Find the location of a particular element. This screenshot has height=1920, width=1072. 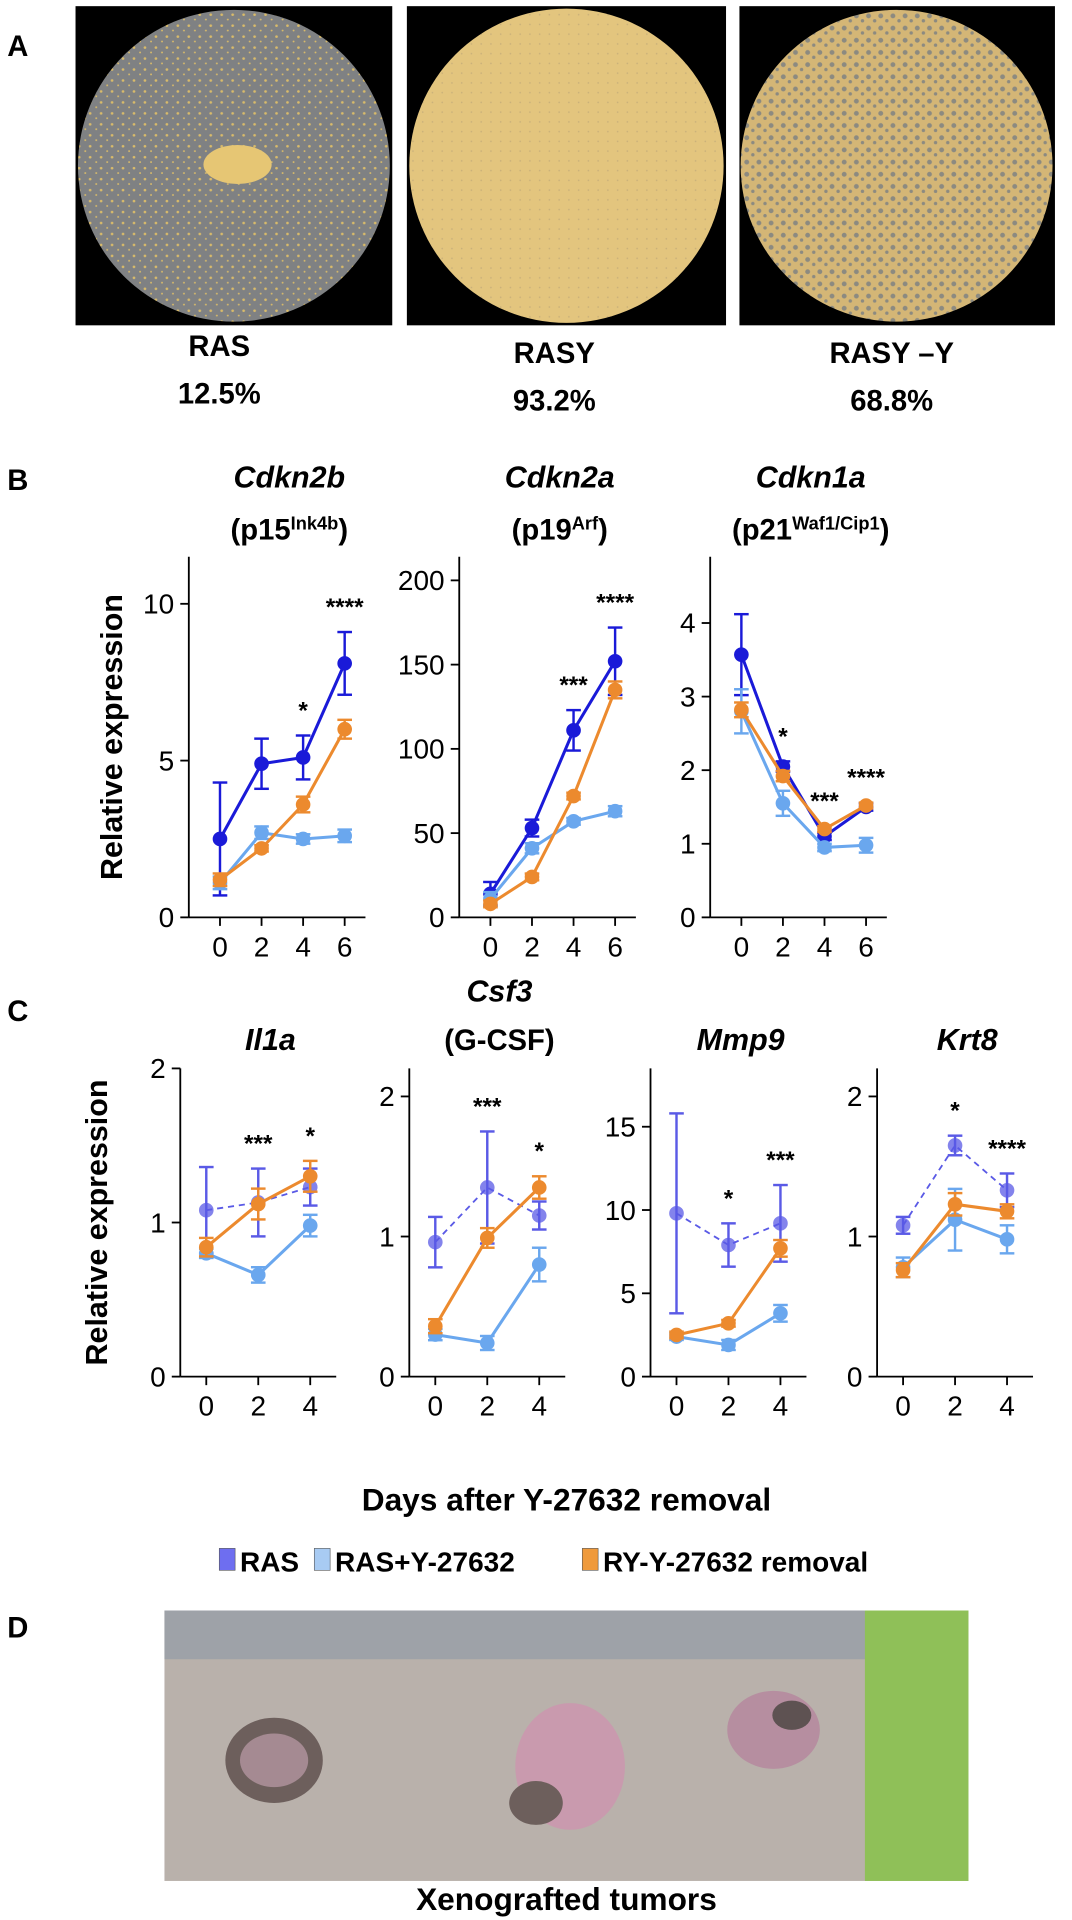

subtitle-part: Waf1/Cip1 is located at coordinates (836, 522).